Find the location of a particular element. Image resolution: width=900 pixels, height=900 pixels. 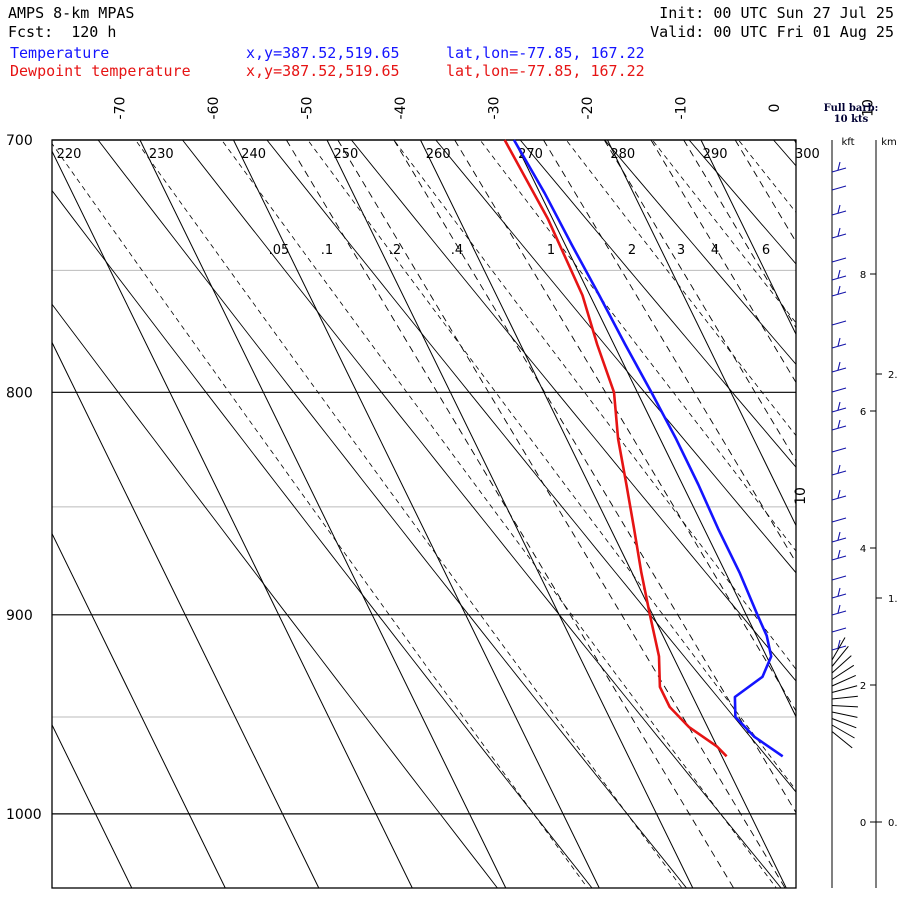

theta-label: 250 is located at coordinates (345, 154).